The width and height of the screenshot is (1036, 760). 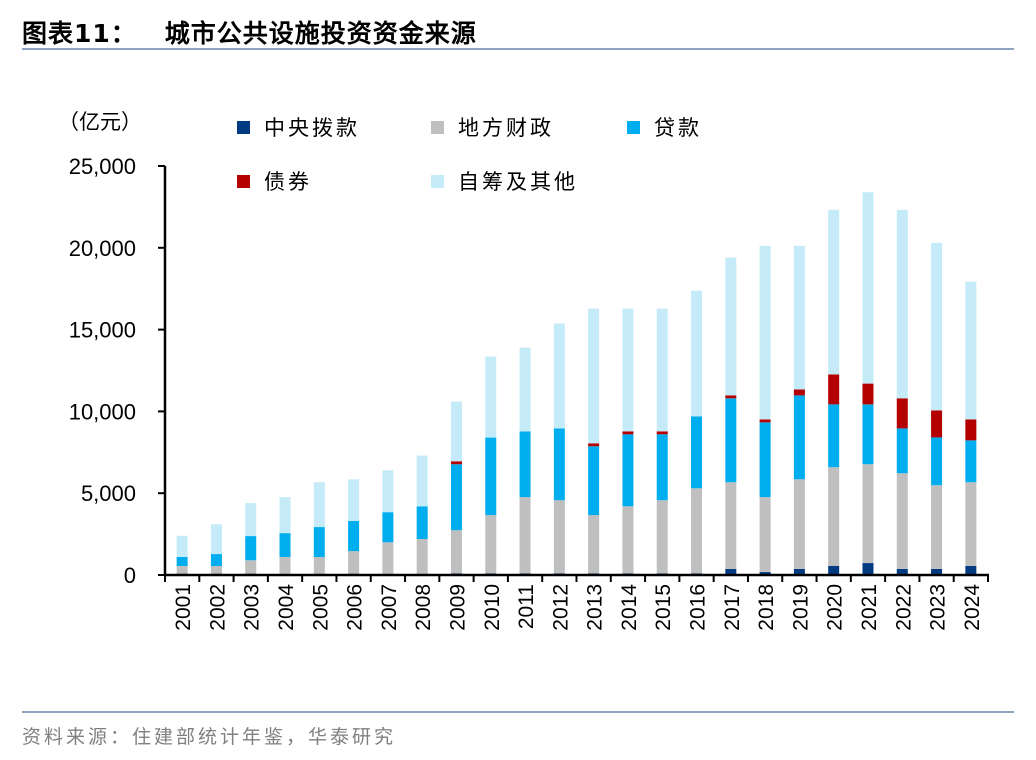 I want to click on footer-divider, so click(x=518, y=712).